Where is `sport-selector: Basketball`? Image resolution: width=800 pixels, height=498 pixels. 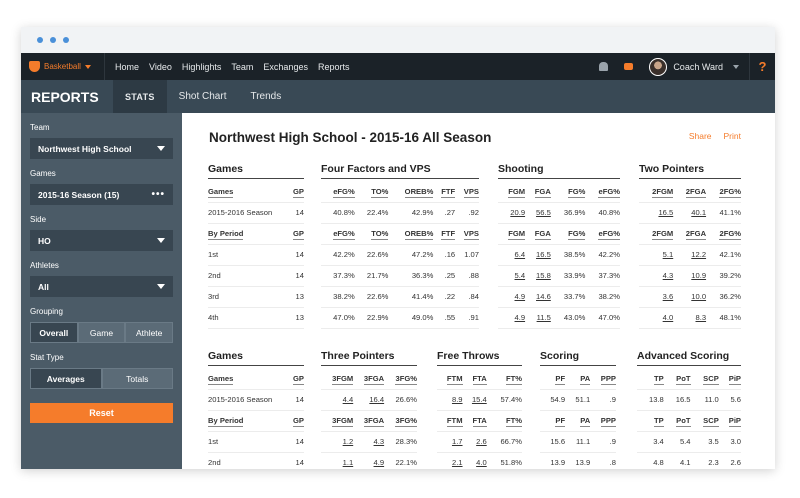
sport-selector: Basketball is located at coordinates (63, 66).